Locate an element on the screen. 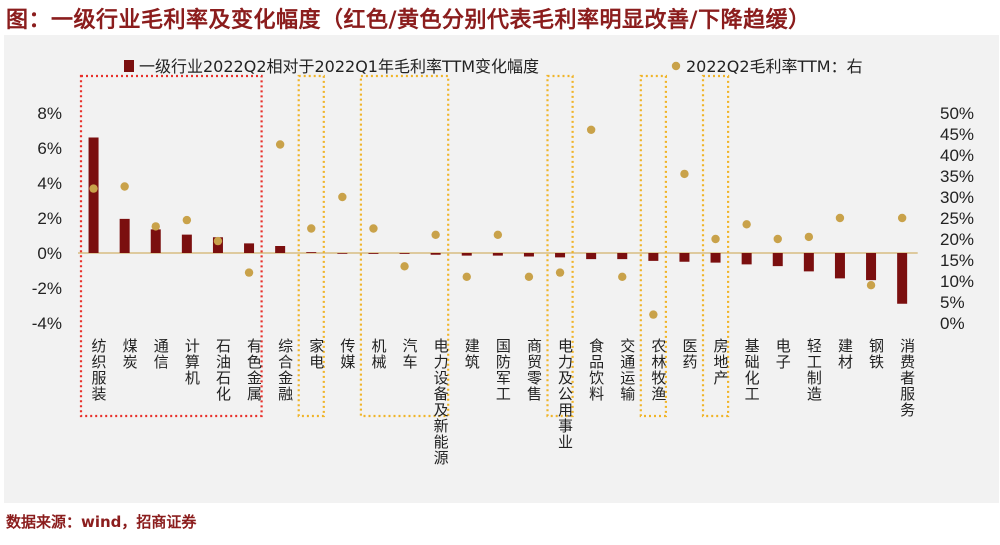  right-axis-tick-label: 15% is located at coordinates (957, 260).